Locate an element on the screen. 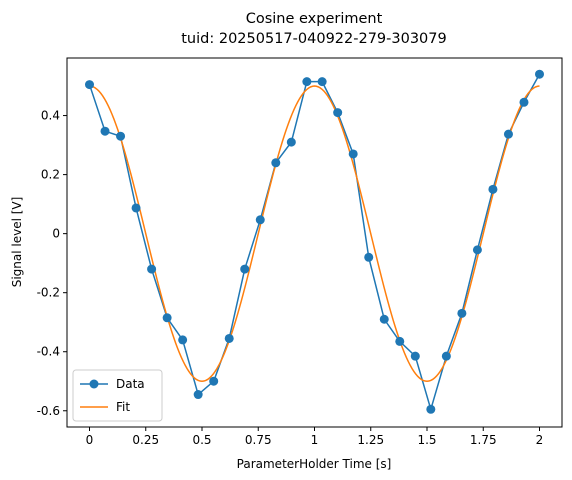 This screenshot has width=572, height=480. y-tick-label: -0.2 is located at coordinates (48, 293).